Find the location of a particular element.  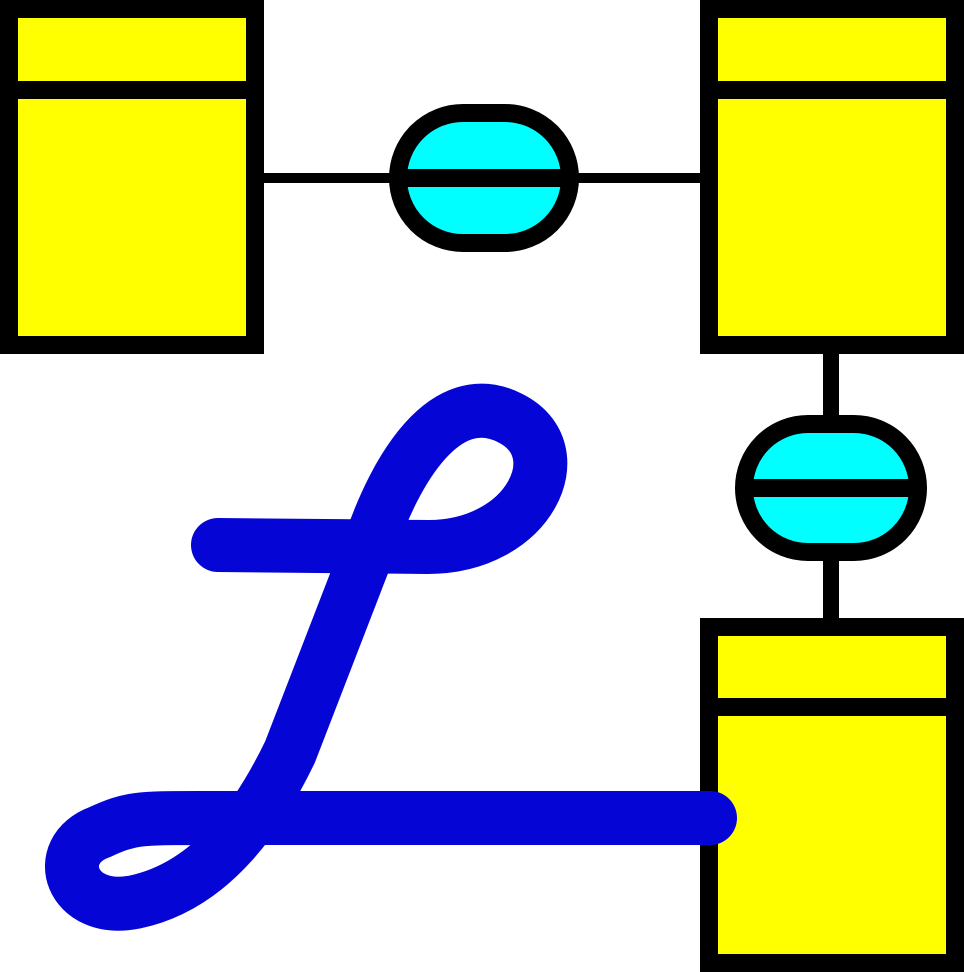

entity-top-left is located at coordinates (132, 177).